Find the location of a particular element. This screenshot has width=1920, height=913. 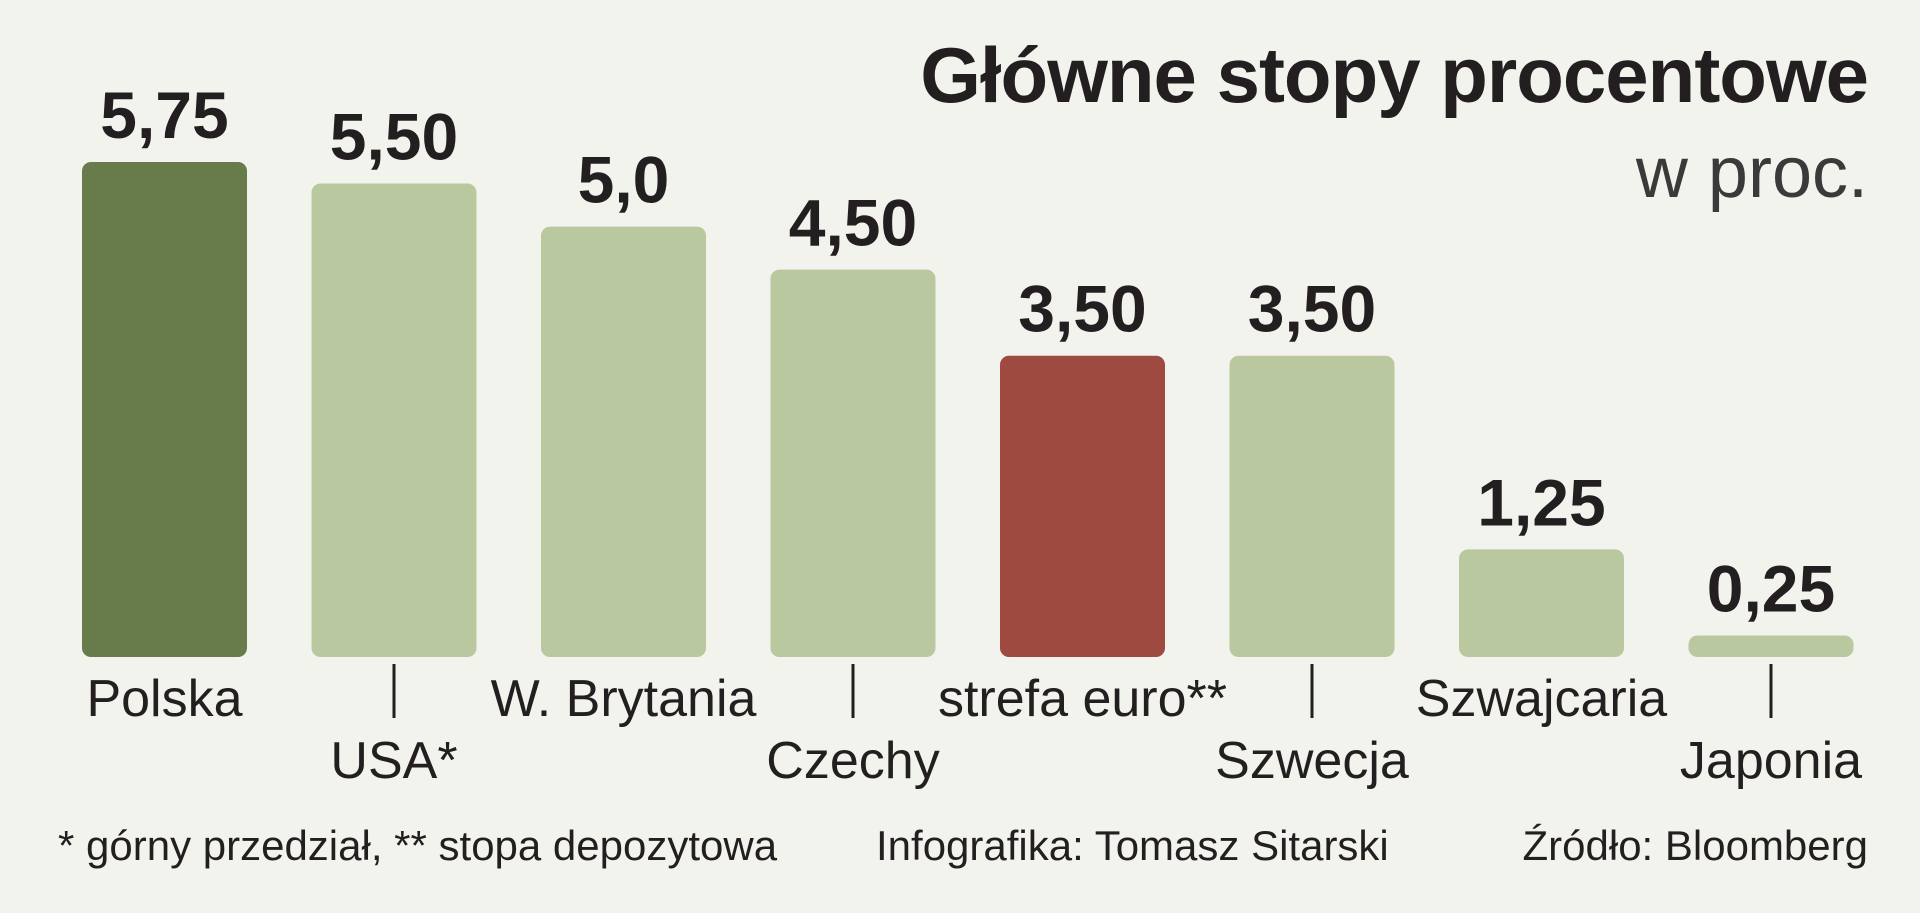

chart-title: Główne stopy procentowe is located at coordinates (1394, 75).